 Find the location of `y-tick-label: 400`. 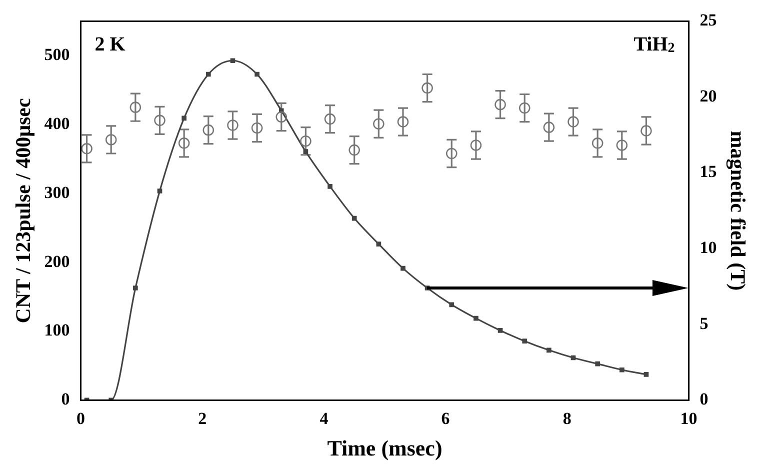

y-tick-label: 400 is located at coordinates (57, 123).